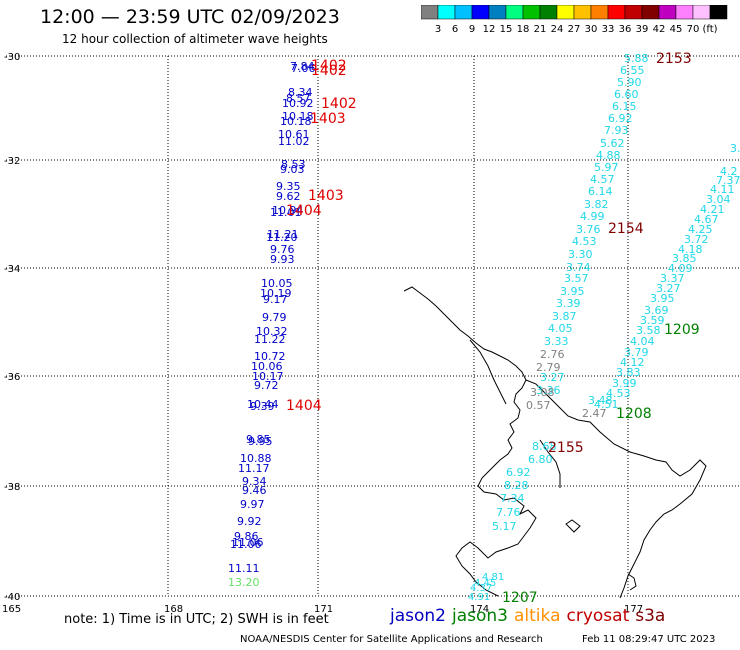  Describe the element at coordinates (606, 404) in the screenshot. I see `cyan-track-b-swh: 4.51` at that location.